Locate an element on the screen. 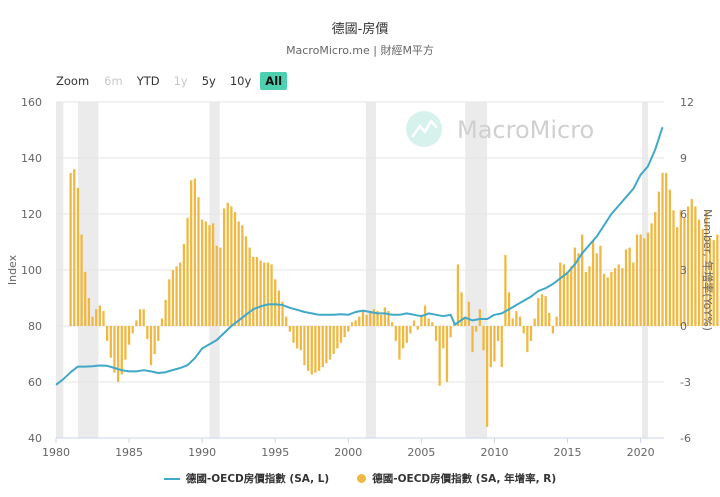 The image size is (720, 497). legend-label-line: 德國-OECD房價指數 (SA, L) is located at coordinates (257, 479).